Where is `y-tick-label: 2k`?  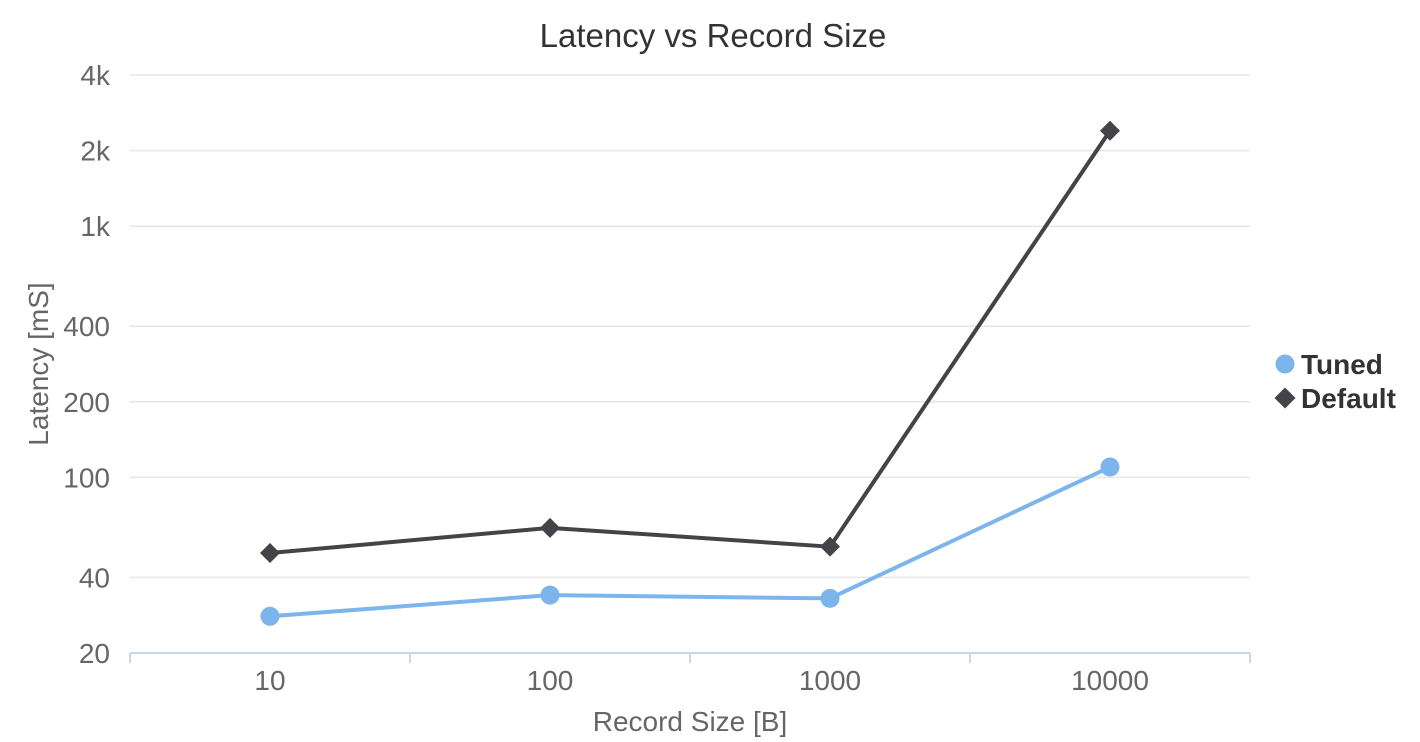
y-tick-label: 2k is located at coordinates (95, 151).